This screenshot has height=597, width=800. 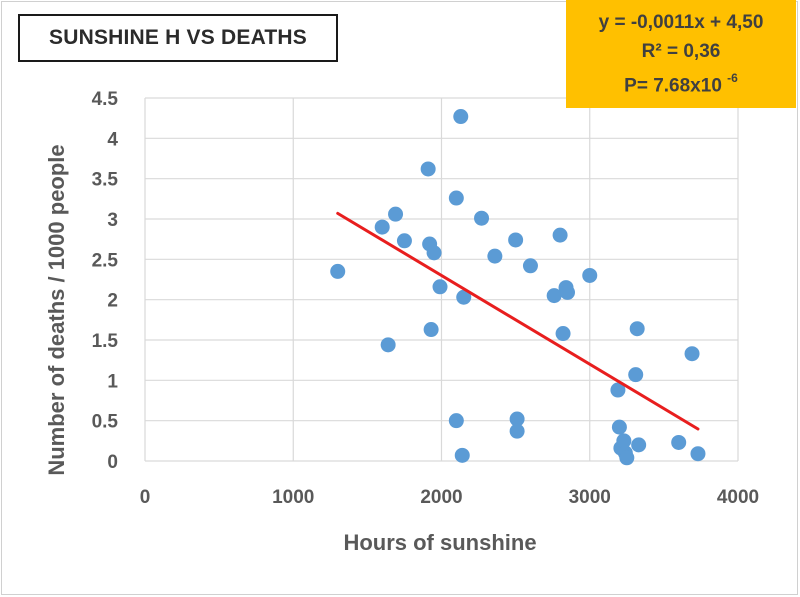 What do you see at coordinates (56, 309) in the screenshot?
I see `y-axis-title: Number of deaths / 1000 people` at bounding box center [56, 309].